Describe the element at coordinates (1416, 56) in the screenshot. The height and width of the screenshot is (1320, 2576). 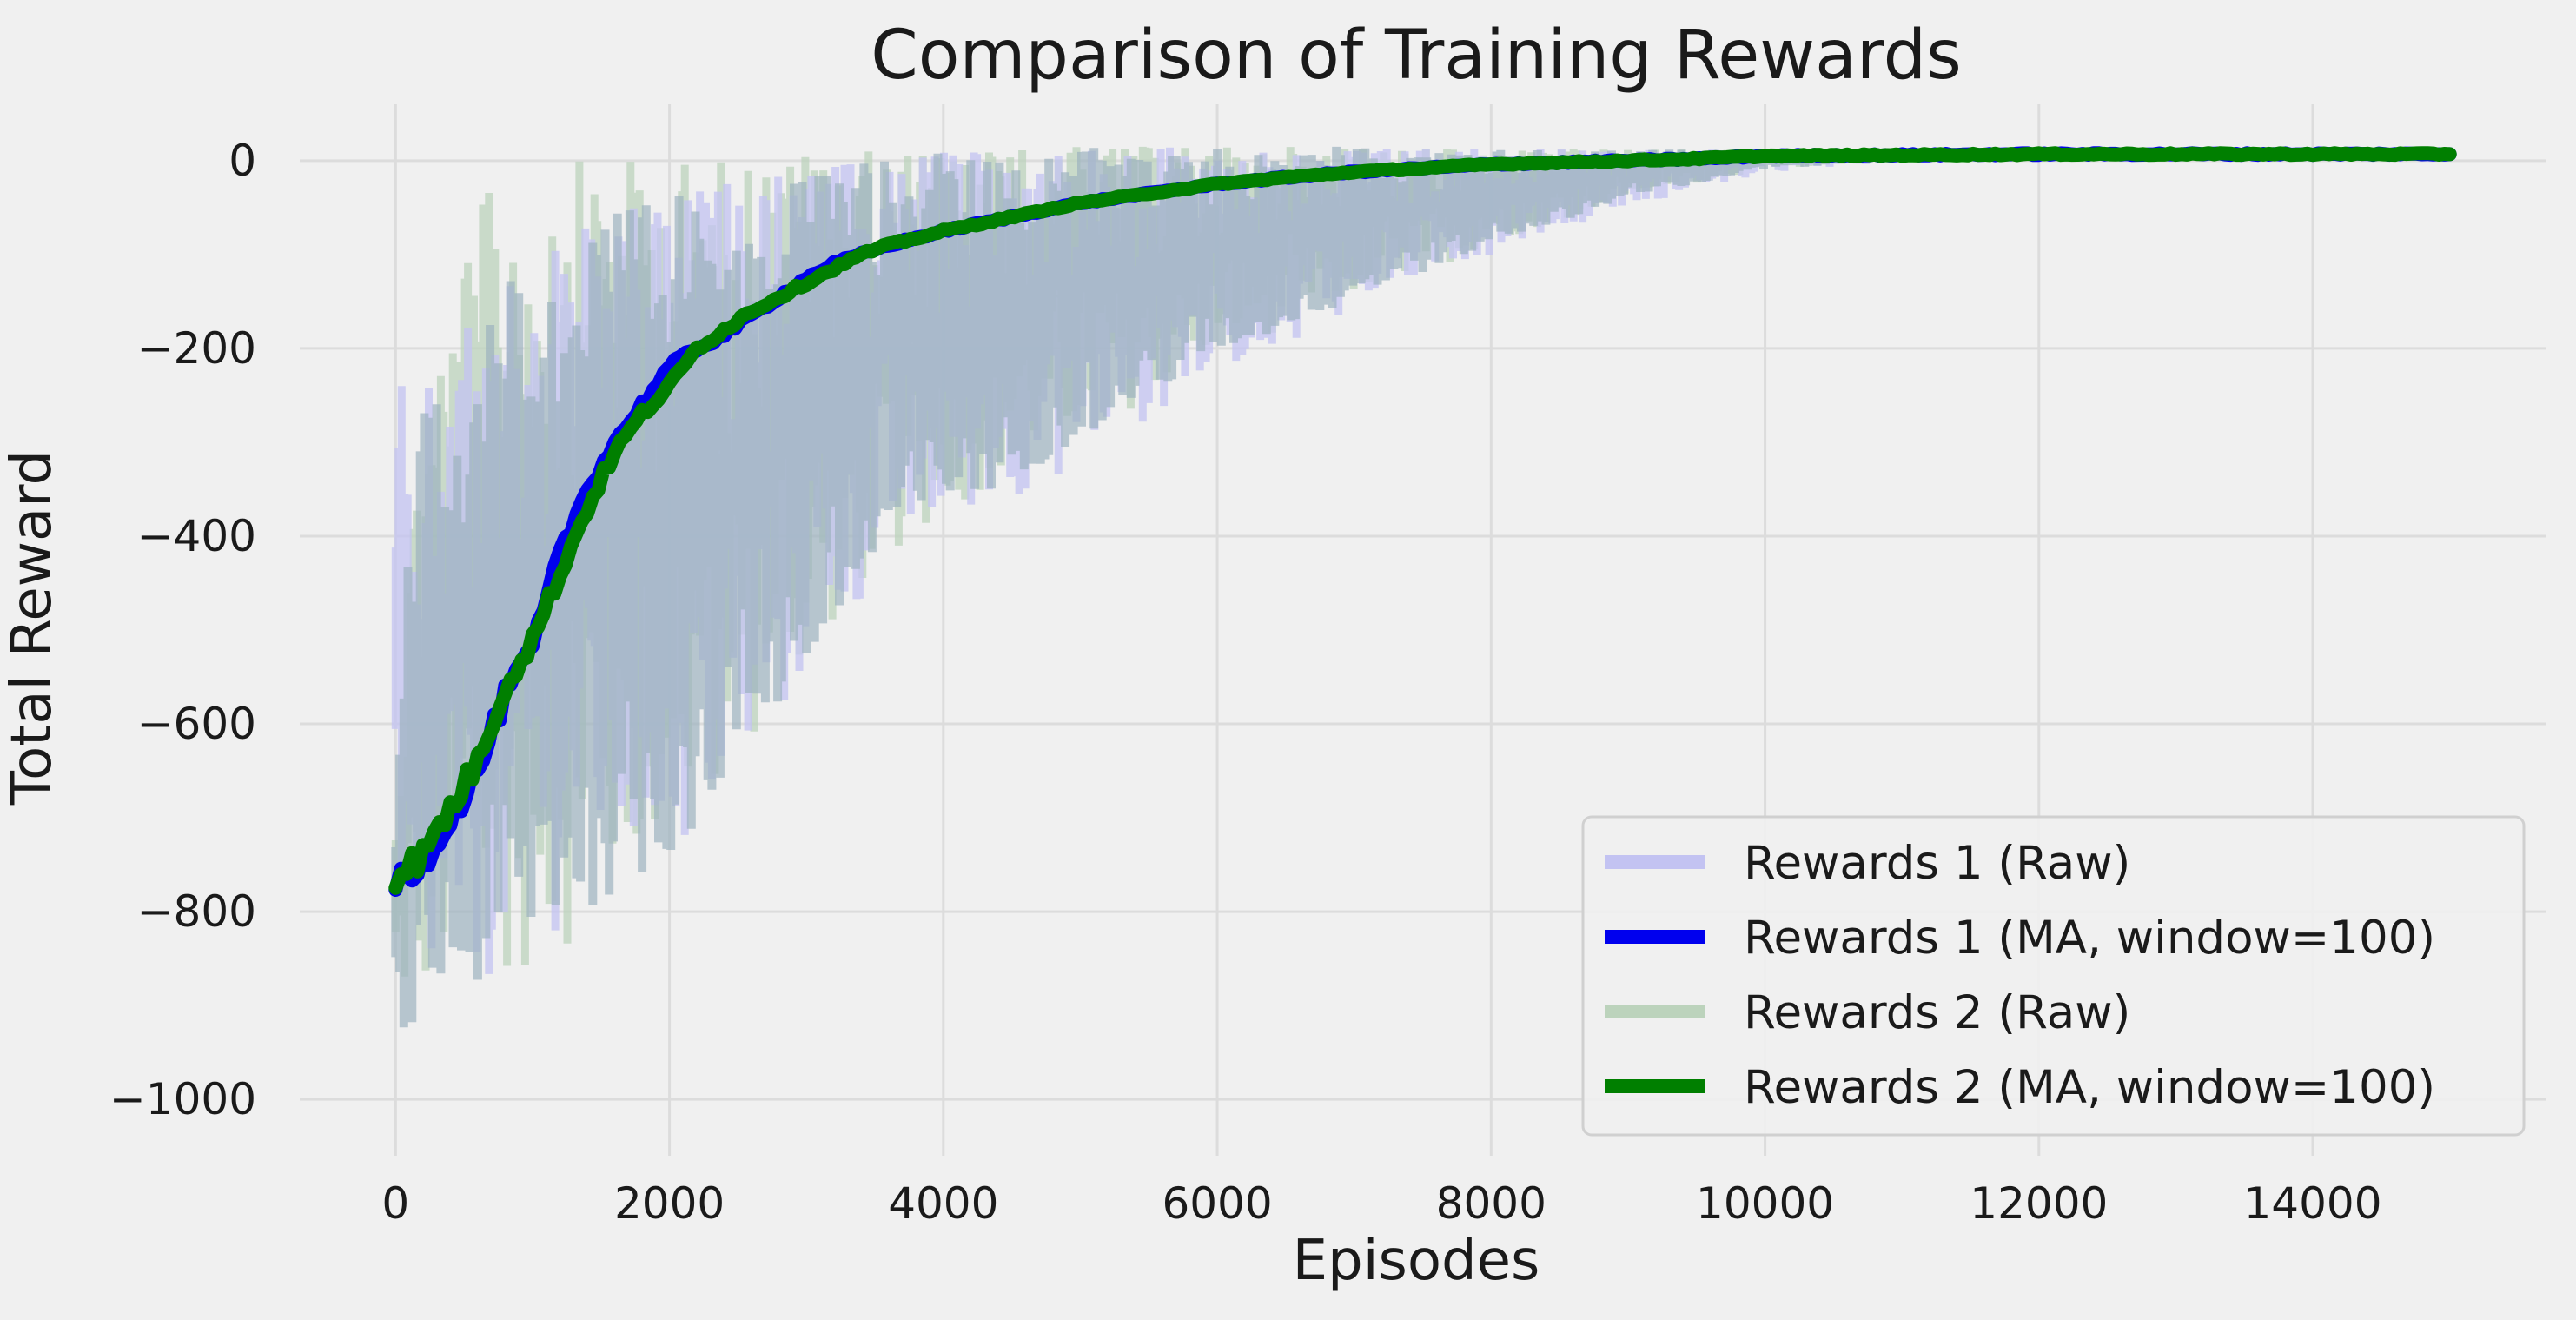
I see `chart-title: Comparison of Training Rewards` at that location.